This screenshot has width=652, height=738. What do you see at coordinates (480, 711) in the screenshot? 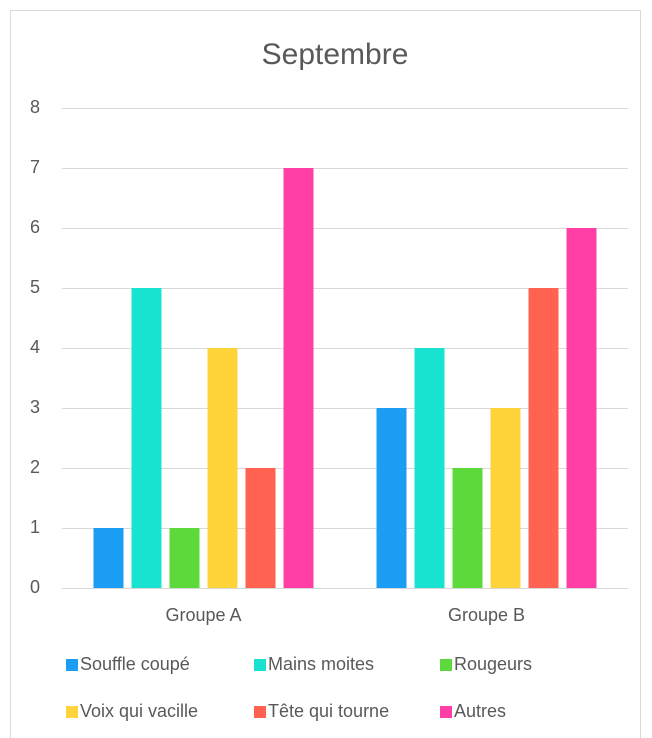
I see `legend-label: Autres` at bounding box center [480, 711].